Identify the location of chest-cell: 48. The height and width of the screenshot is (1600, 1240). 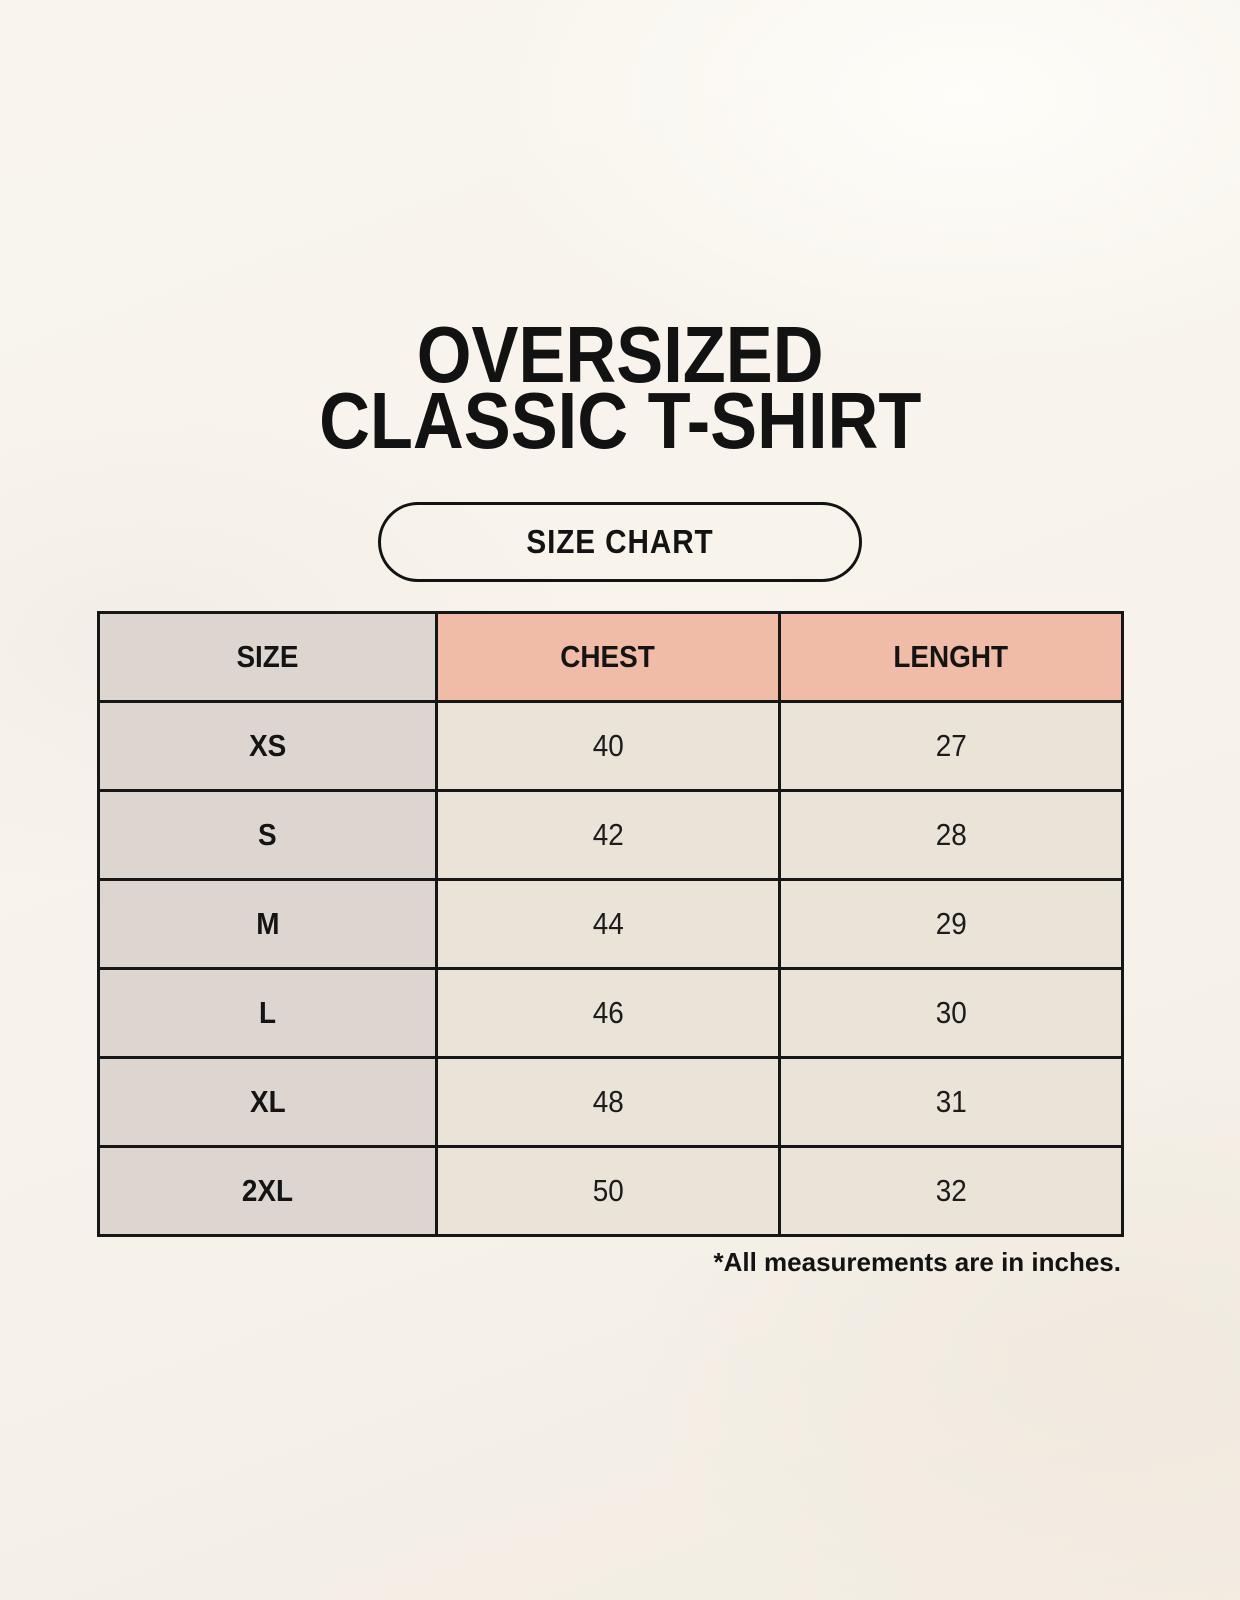
(608, 1102).